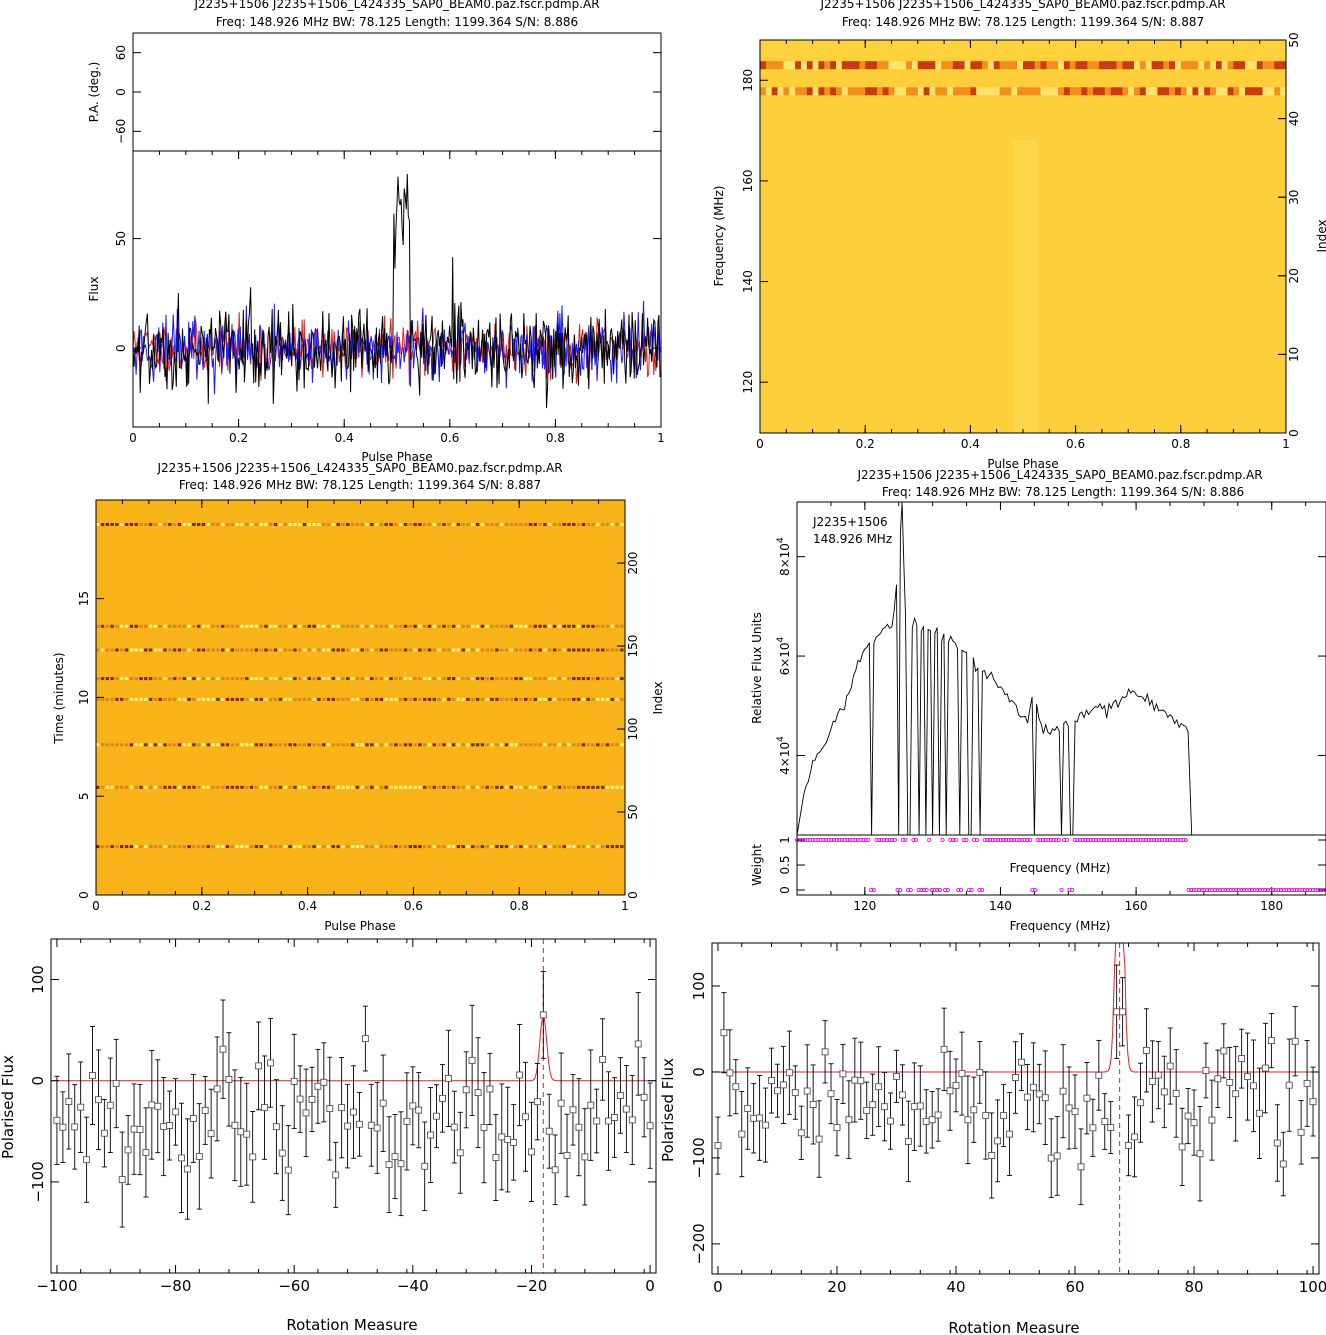  Describe the element at coordinates (396, 291) in the screenshot. I see `profile-I-line` at that location.